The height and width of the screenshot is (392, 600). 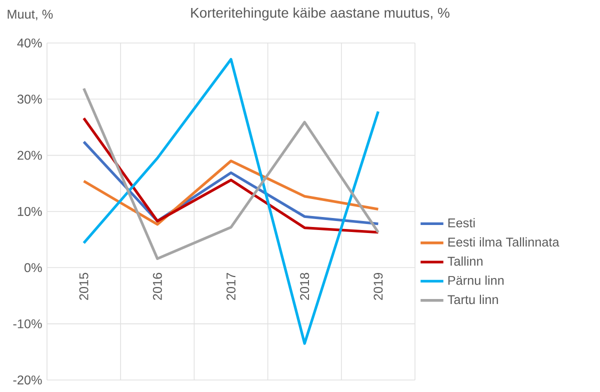 I want to click on y-tick-label: -10%, so click(x=27, y=323).